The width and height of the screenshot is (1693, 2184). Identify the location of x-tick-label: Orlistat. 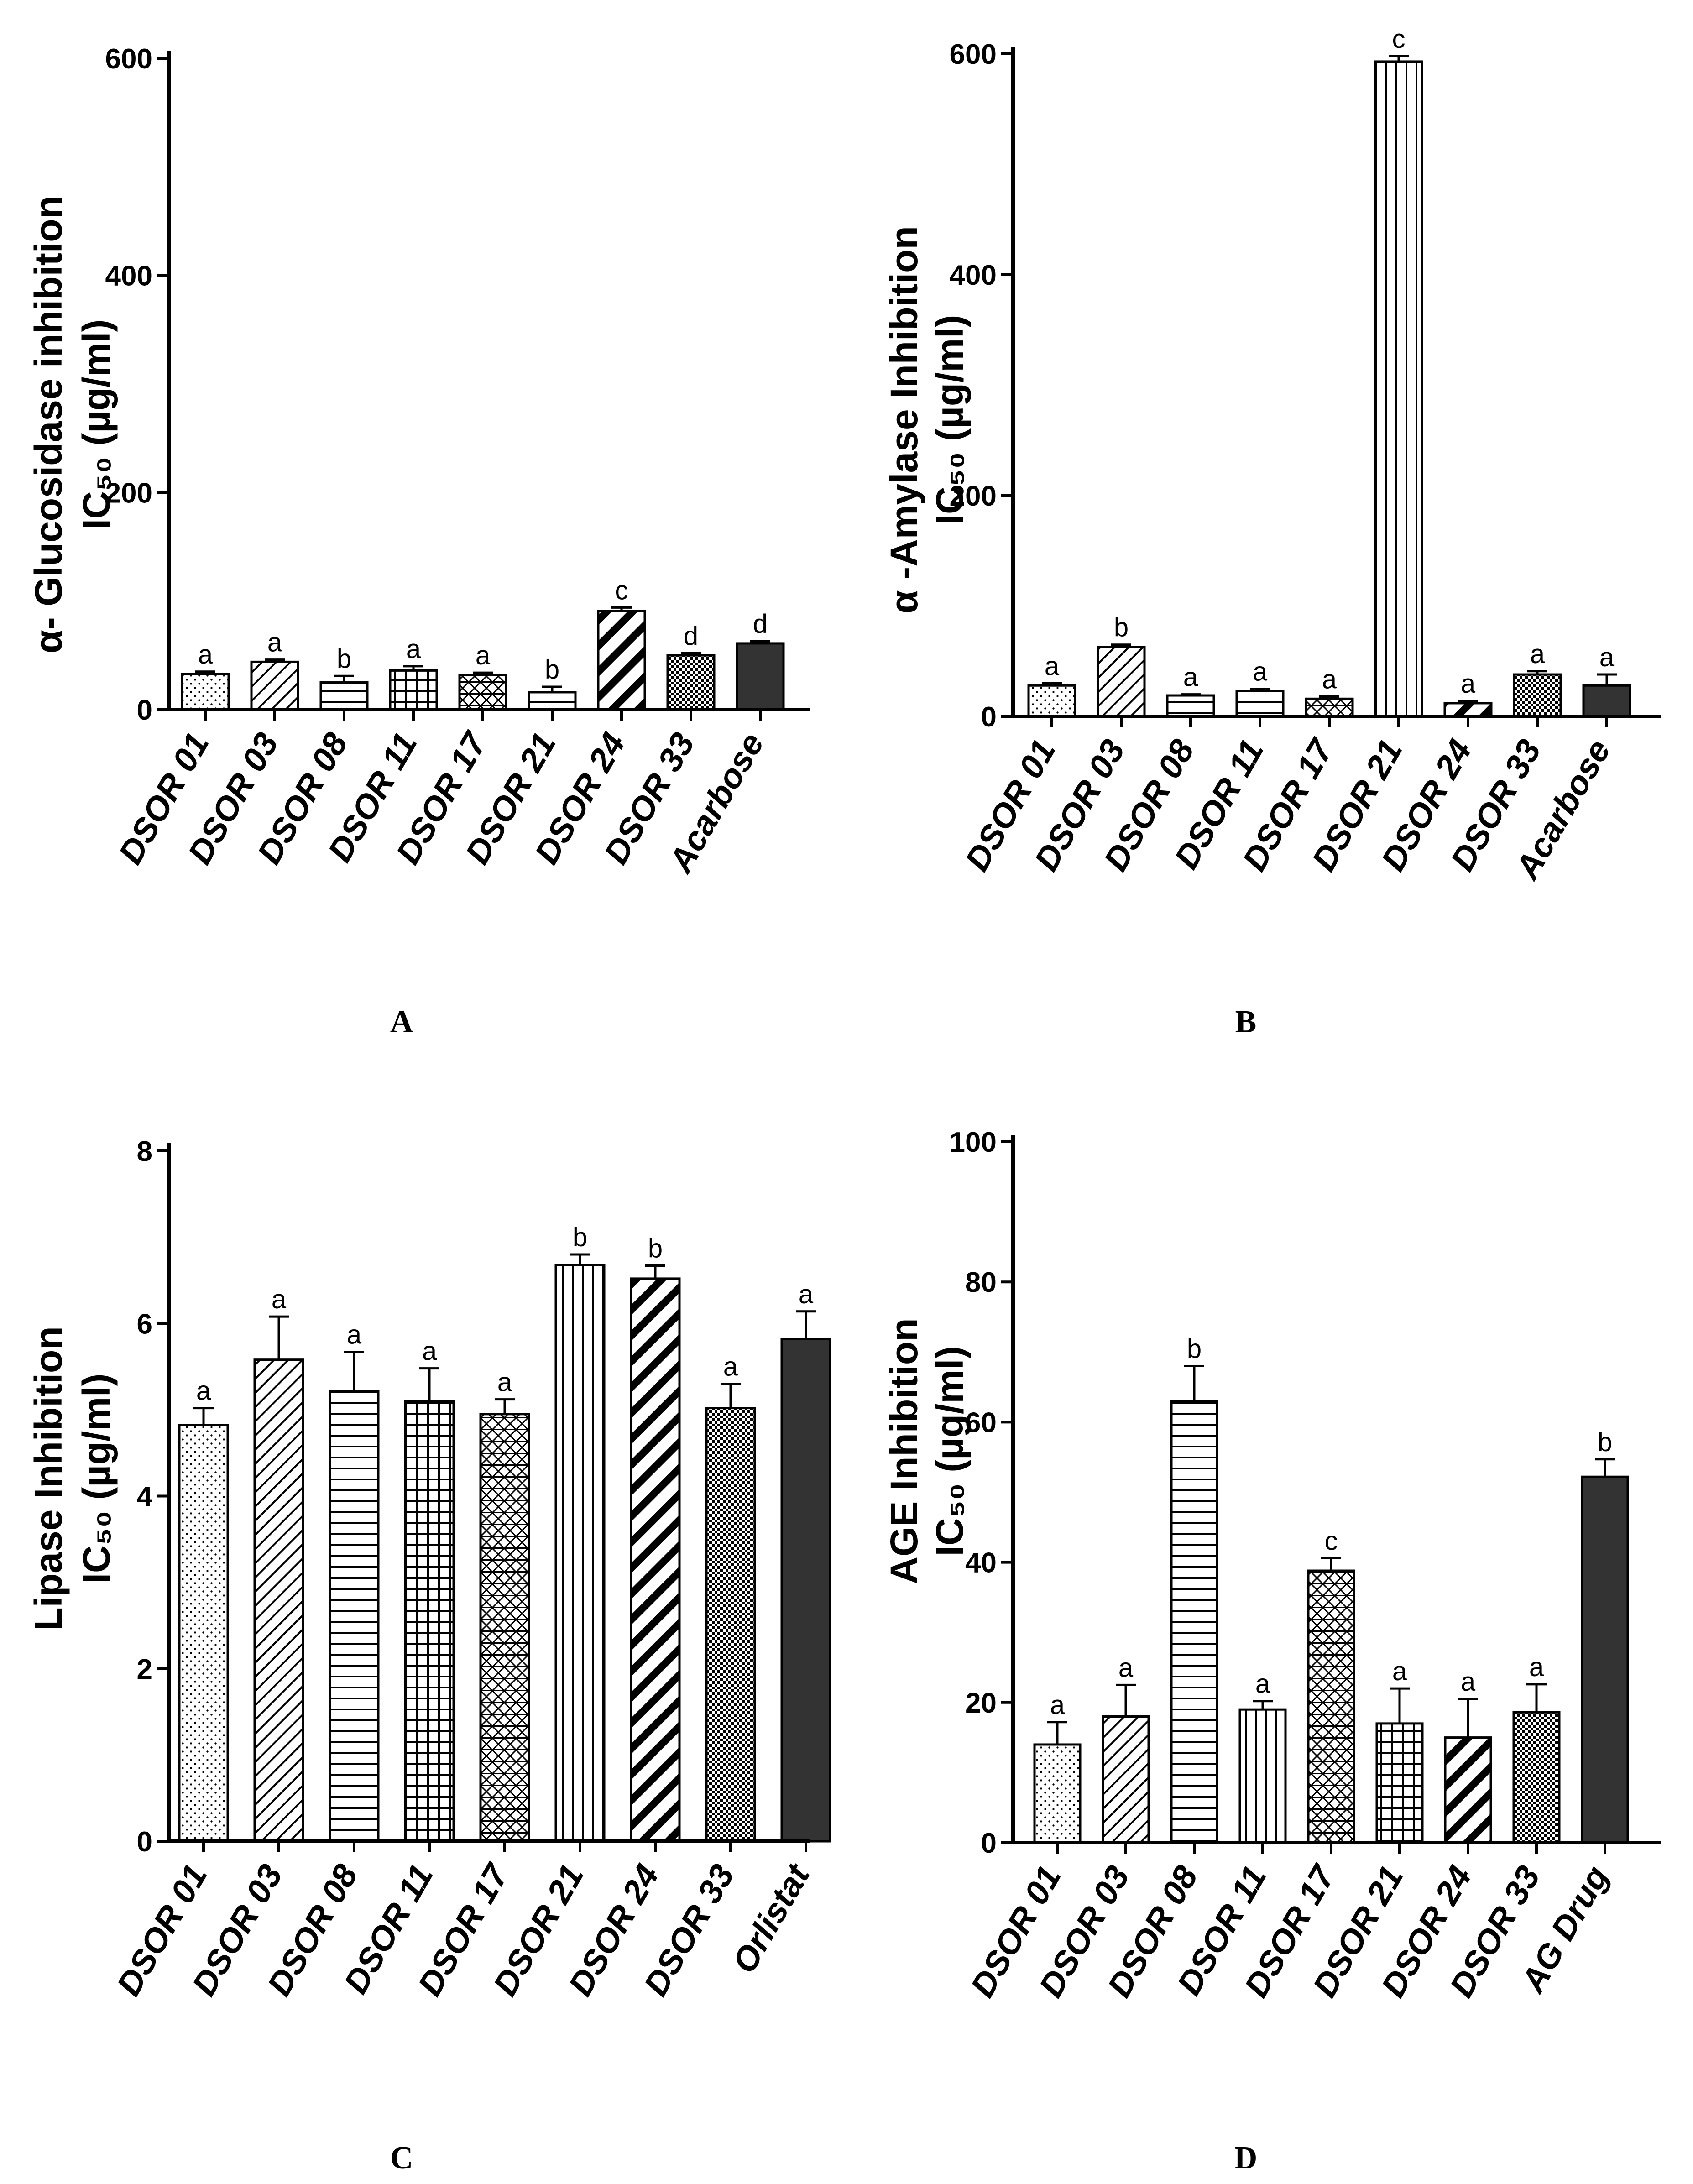
(771, 1918).